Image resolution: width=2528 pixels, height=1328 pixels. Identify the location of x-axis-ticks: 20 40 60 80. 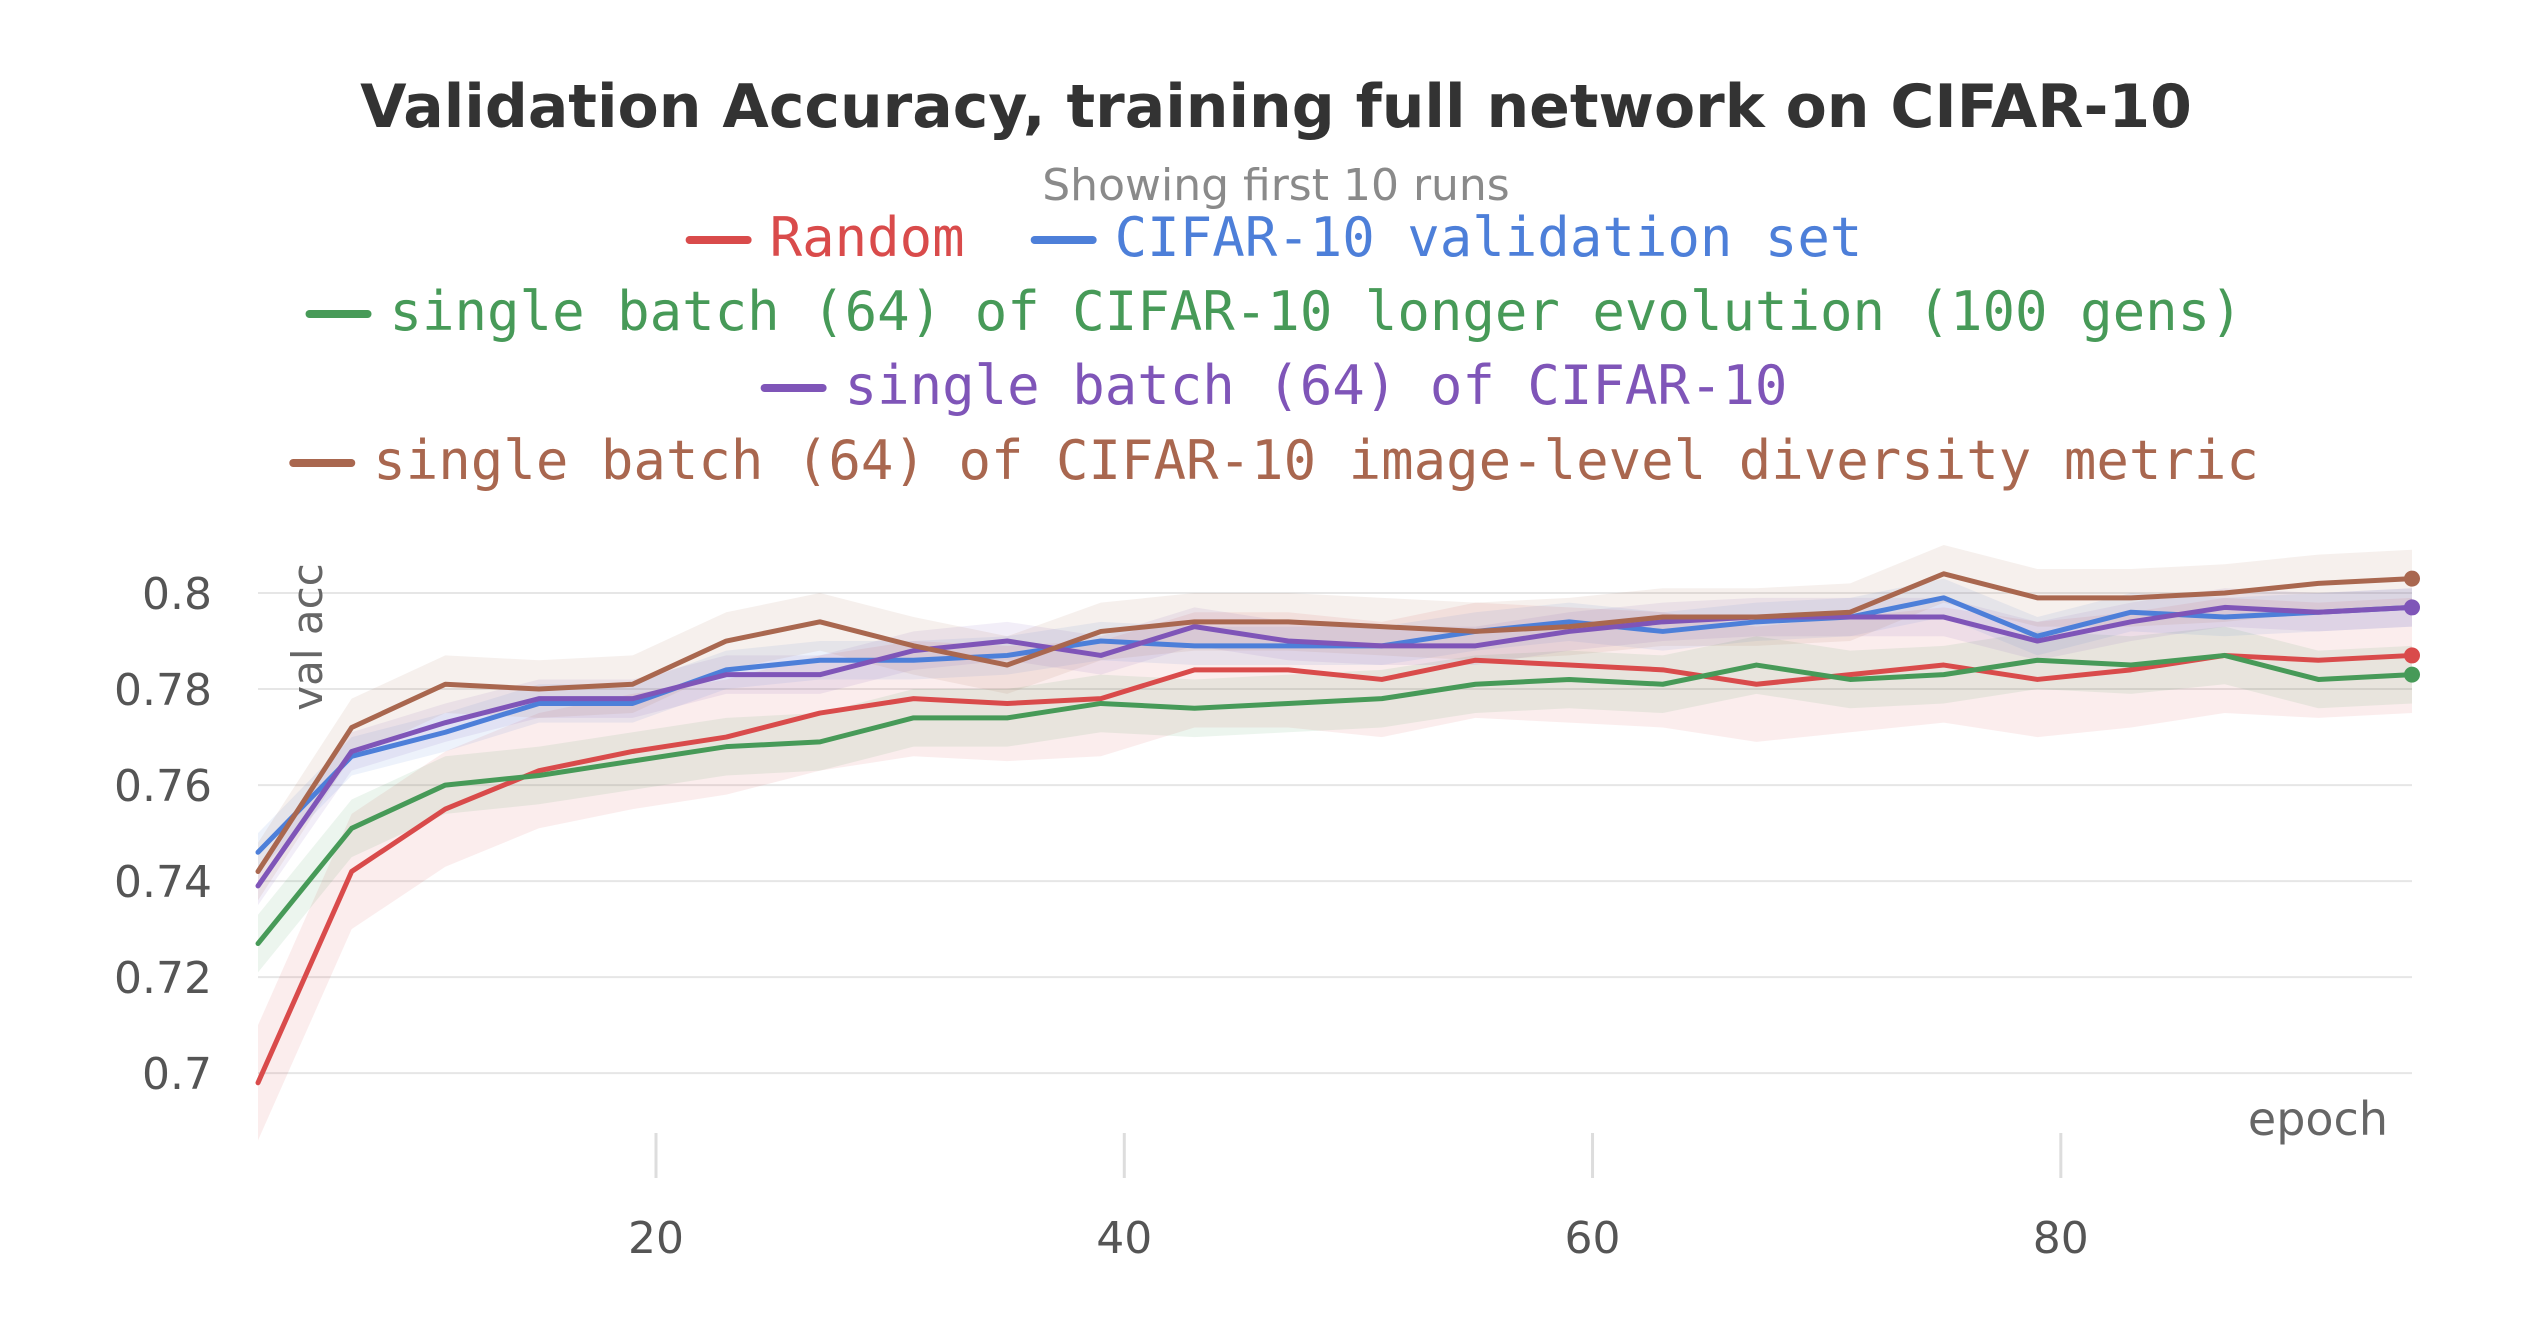
(1358, 1198).